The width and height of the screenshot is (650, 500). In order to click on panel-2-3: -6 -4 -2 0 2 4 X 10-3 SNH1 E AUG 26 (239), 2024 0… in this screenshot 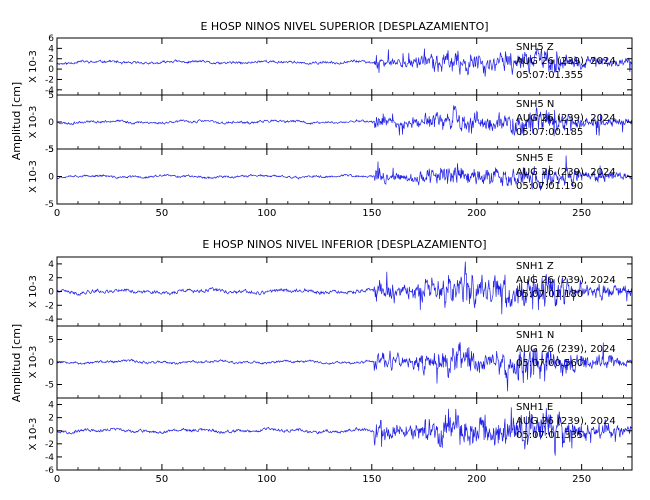, I will do `click(330, 436)`.